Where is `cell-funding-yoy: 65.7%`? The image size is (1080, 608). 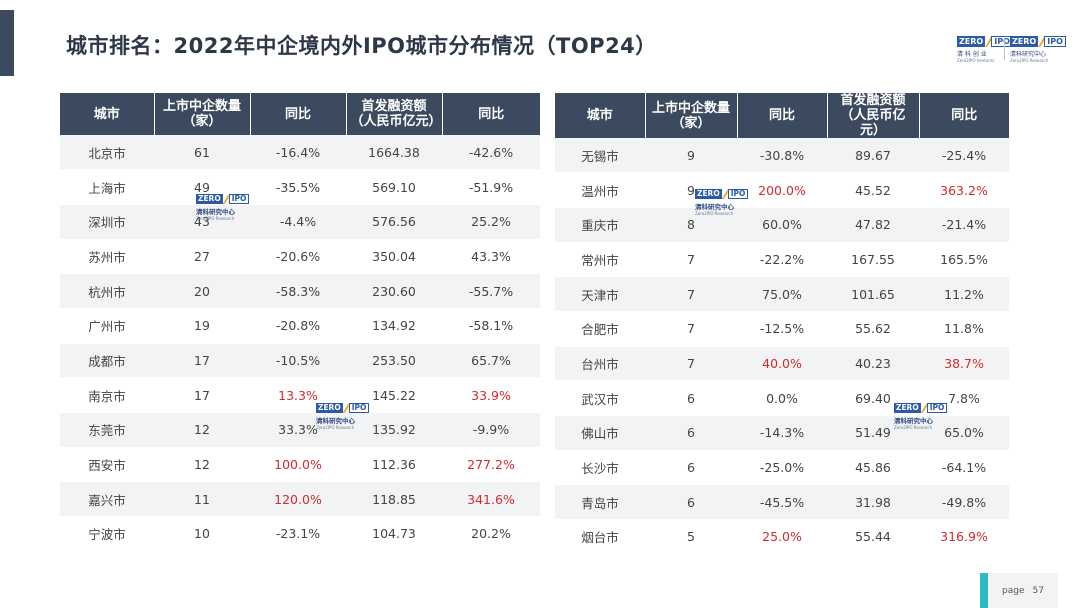 cell-funding-yoy: 65.7% is located at coordinates (491, 361).